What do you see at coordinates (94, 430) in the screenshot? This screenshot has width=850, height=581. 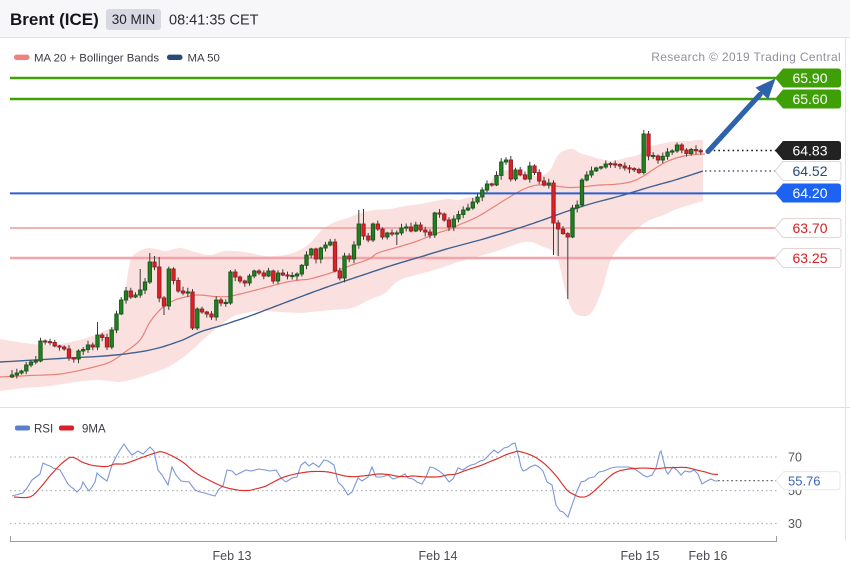 I see `svg-text: 9MA` at bounding box center [94, 430].